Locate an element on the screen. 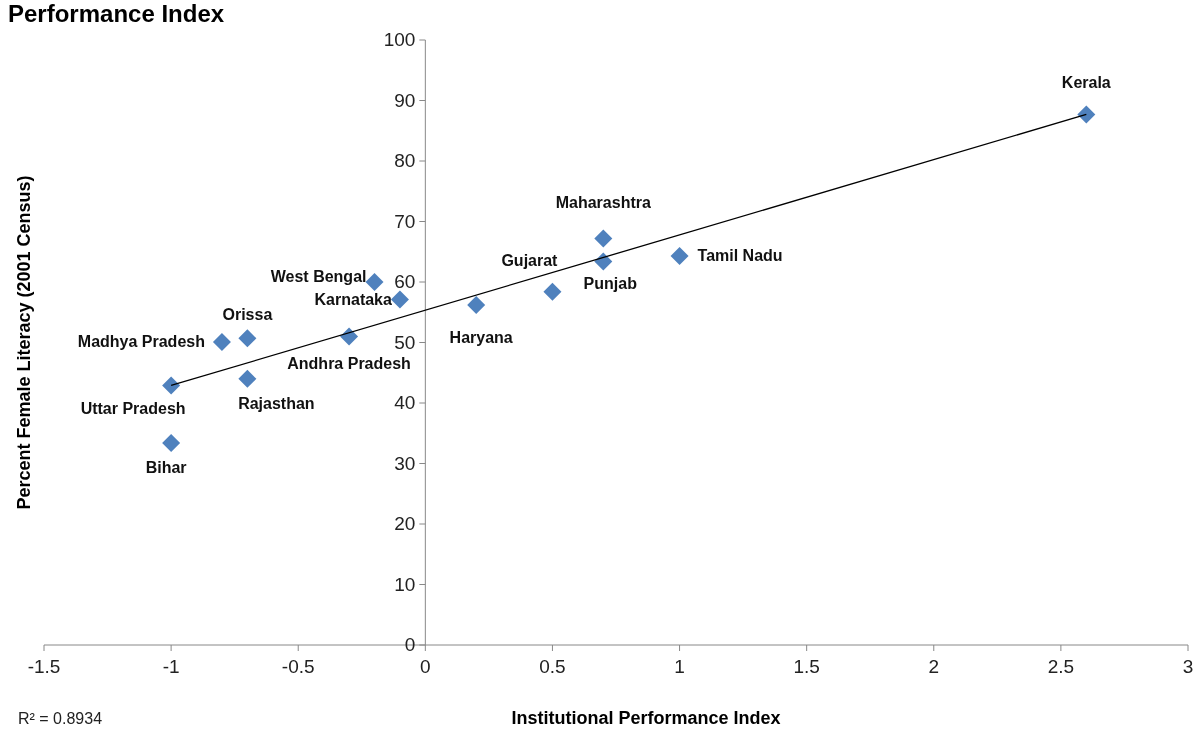 Image resolution: width=1200 pixels, height=732 pixels. y-tick-label: 10 is located at coordinates (405, 584).